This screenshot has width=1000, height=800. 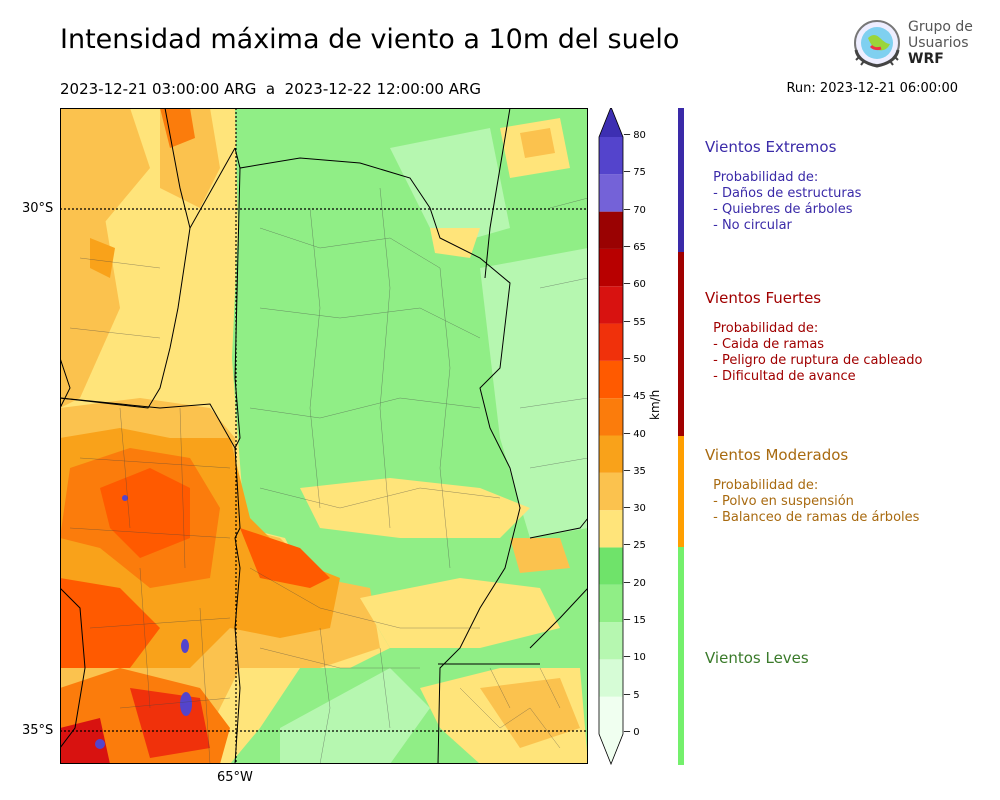 What do you see at coordinates (681, 491) in the screenshot?
I see `category-bar-moderados` at bounding box center [681, 491].